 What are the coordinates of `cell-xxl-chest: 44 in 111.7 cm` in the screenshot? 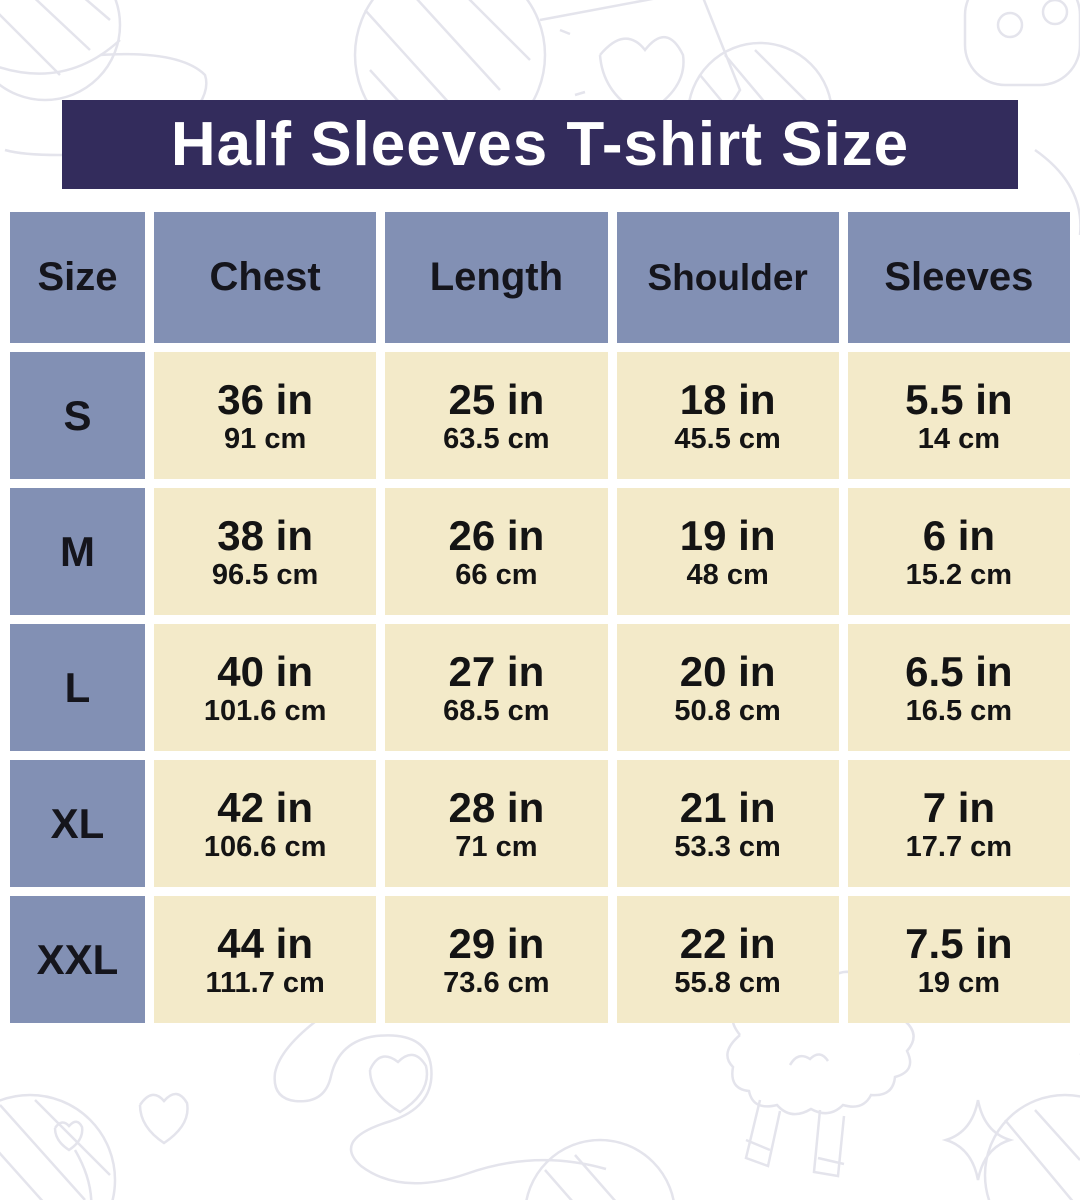 It's located at (265, 959).